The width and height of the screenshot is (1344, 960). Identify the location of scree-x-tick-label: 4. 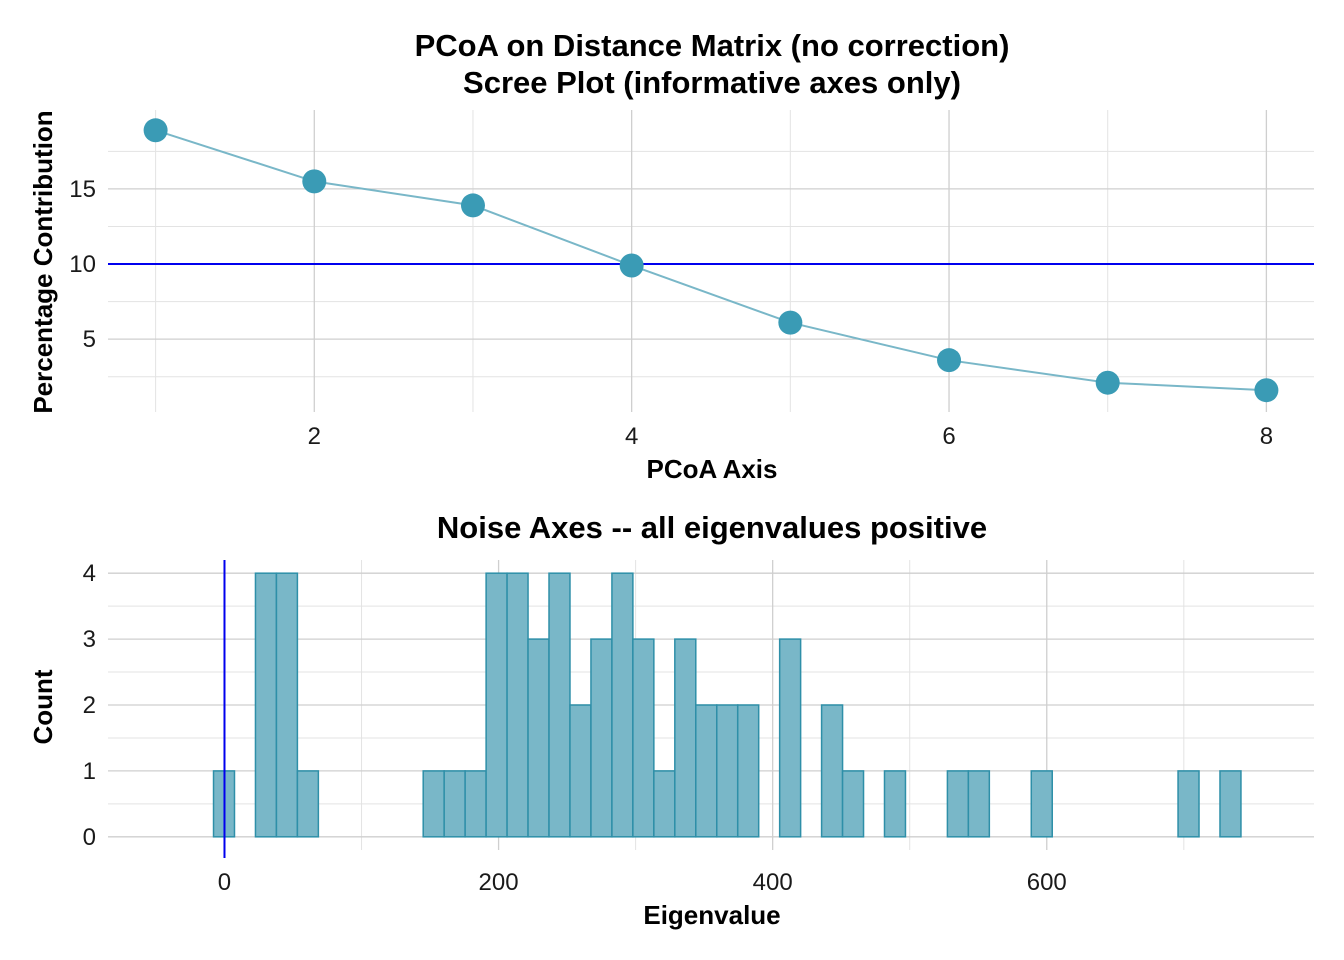
(631, 436).